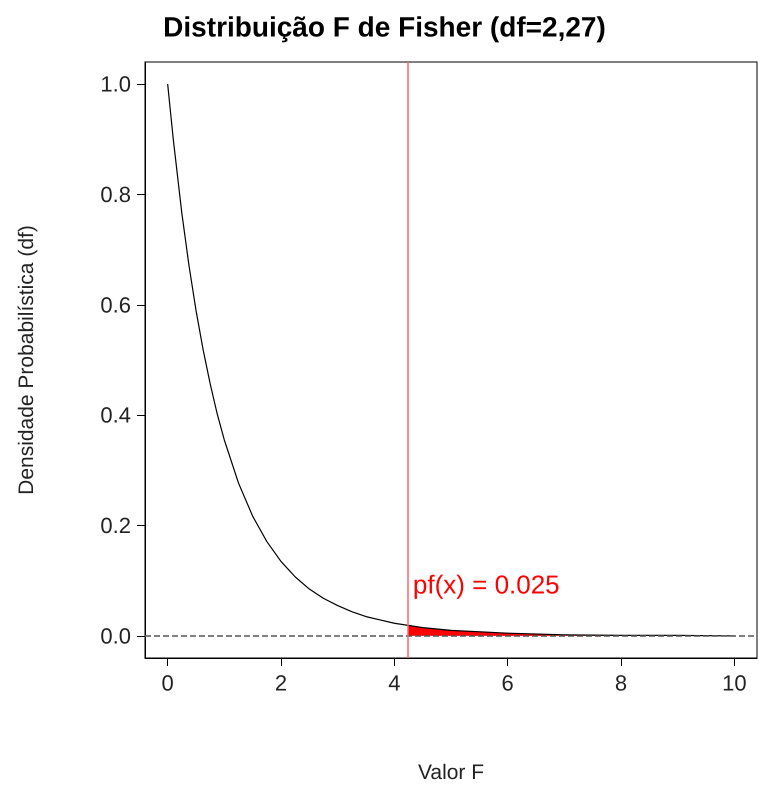  Describe the element at coordinates (621, 683) in the screenshot. I see `x-tick-label: 8` at that location.